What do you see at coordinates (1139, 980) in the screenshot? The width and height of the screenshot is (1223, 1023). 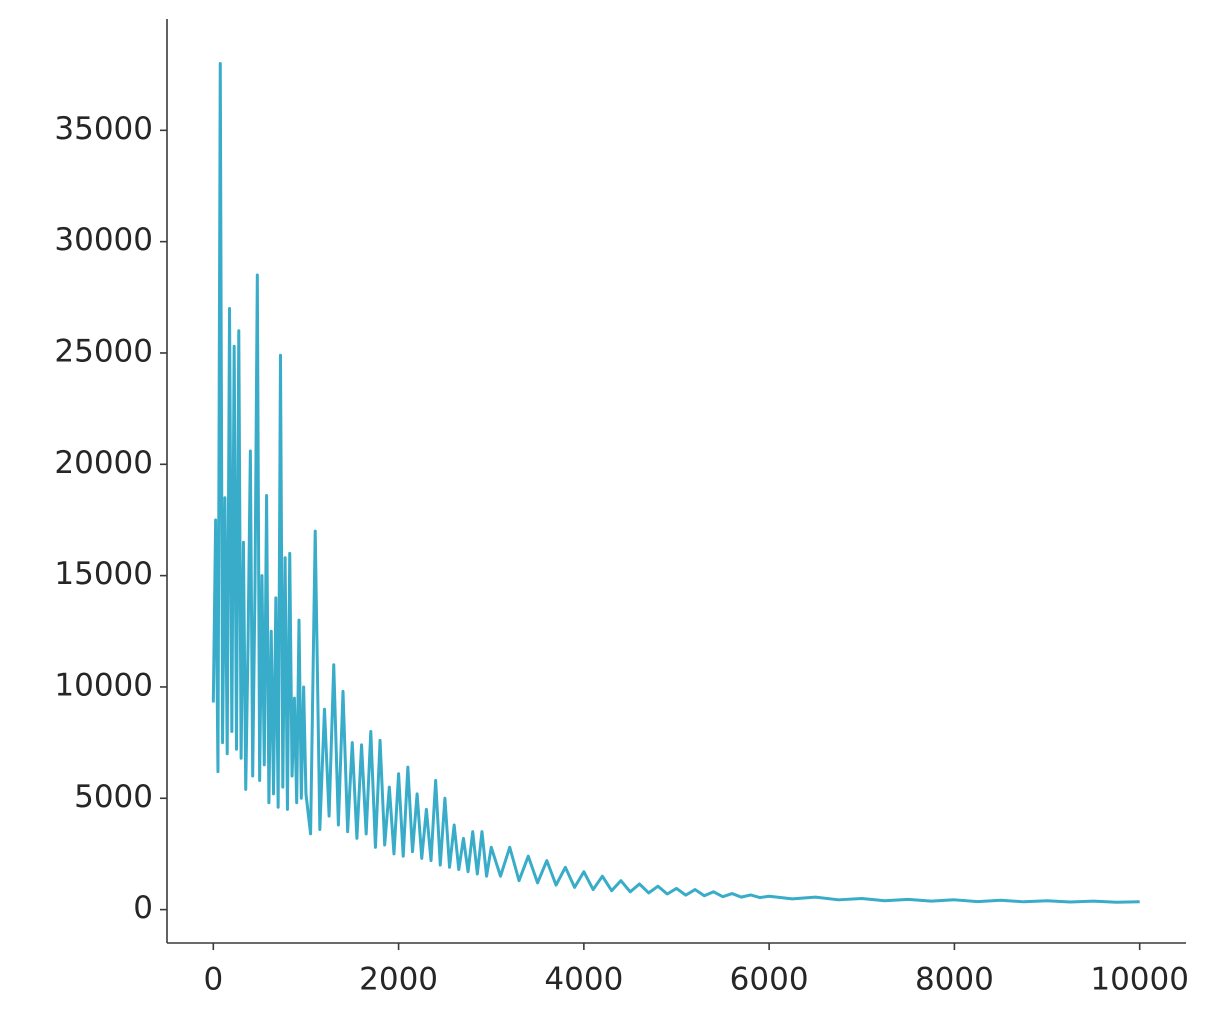 I see `x-tick-label: 10000` at bounding box center [1139, 980].